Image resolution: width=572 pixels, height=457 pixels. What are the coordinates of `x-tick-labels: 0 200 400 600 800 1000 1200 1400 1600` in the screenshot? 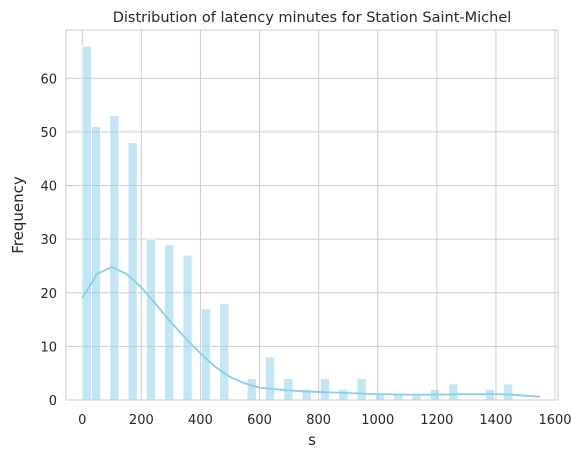 It's located at (324, 420).